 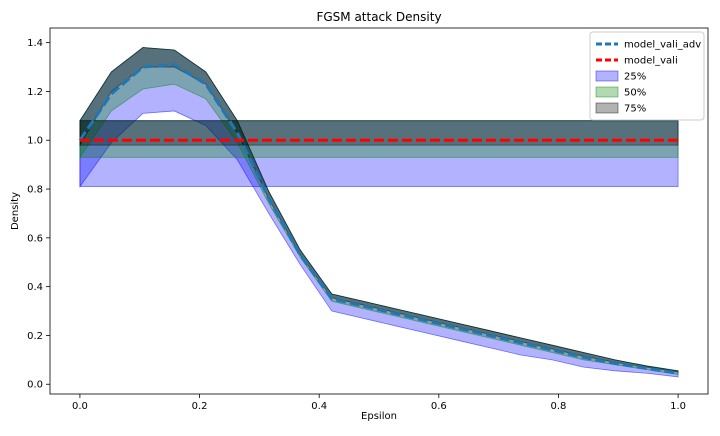 I want to click on legend-label: 25%, so click(x=635, y=77).